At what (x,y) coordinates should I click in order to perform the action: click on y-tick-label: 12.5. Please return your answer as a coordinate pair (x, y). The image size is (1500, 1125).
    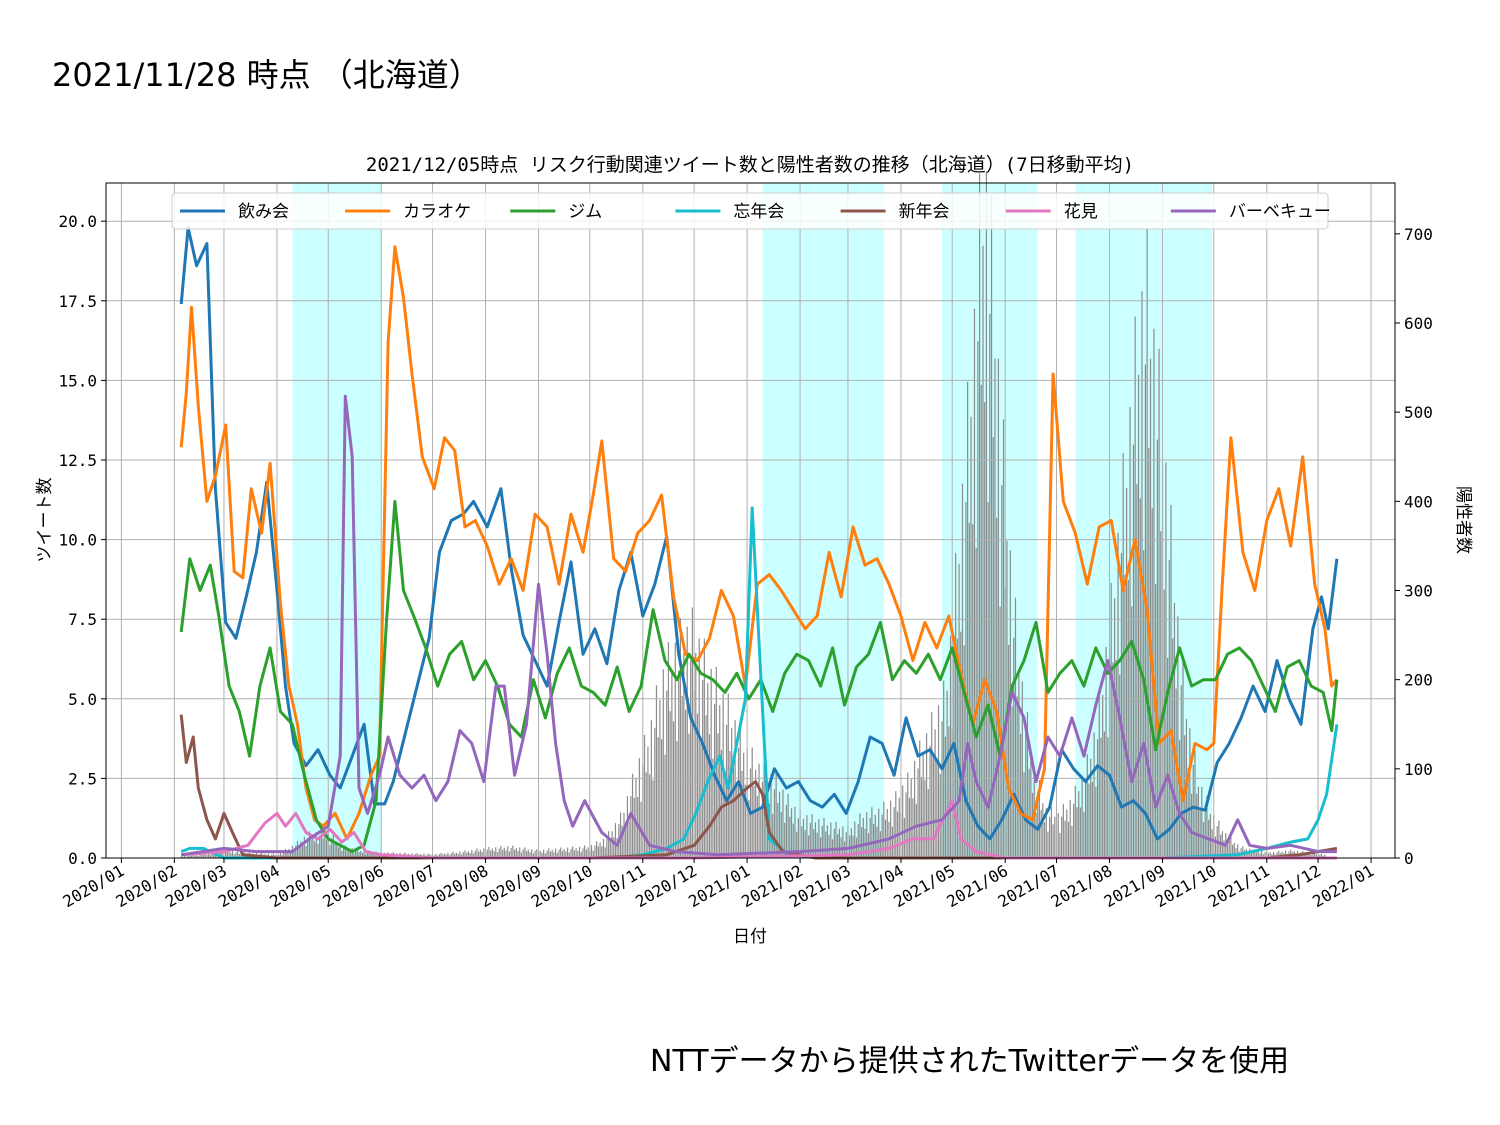
    Looking at the image, I should click on (77, 460).